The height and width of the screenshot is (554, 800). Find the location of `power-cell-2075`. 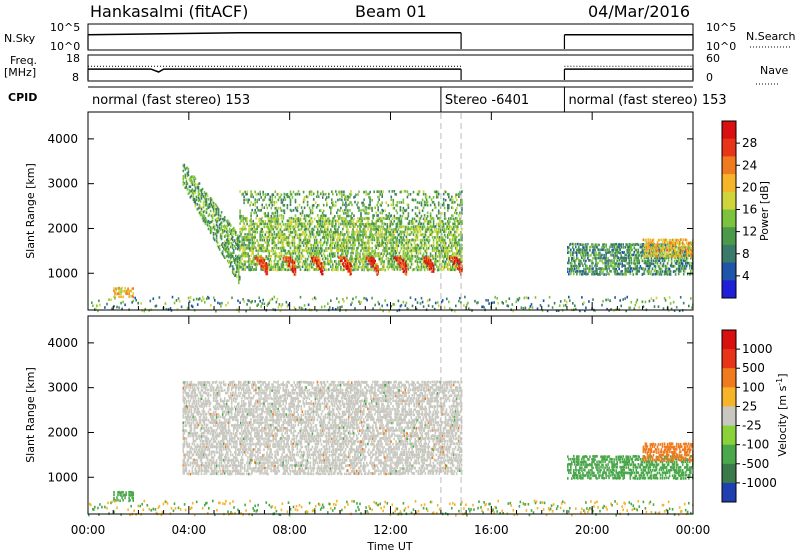

power-cell-2075 is located at coordinates (392, 248).